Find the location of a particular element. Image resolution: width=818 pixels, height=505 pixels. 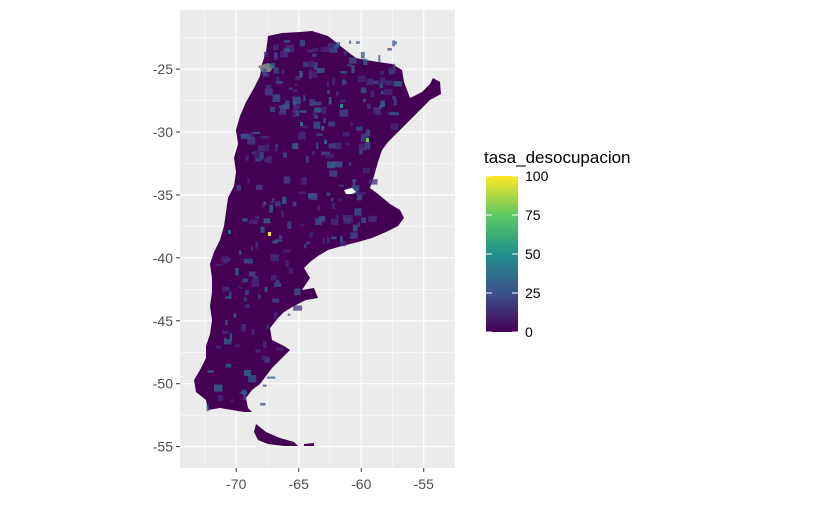

legend-break-label: 75 is located at coordinates (533, 215).